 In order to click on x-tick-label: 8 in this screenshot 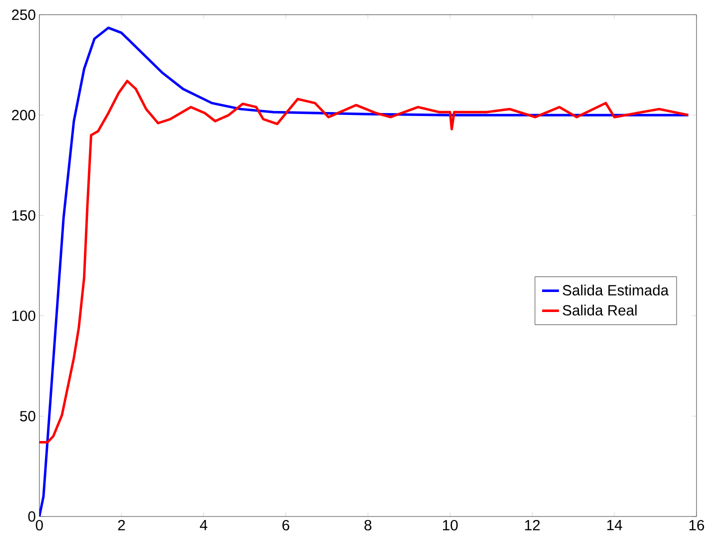, I will do `click(368, 525)`.